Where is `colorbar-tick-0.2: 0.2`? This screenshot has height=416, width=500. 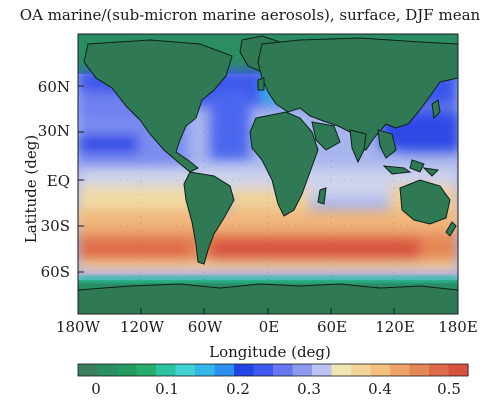
colorbar-tick-0.2: 0.2 is located at coordinates (238, 389).